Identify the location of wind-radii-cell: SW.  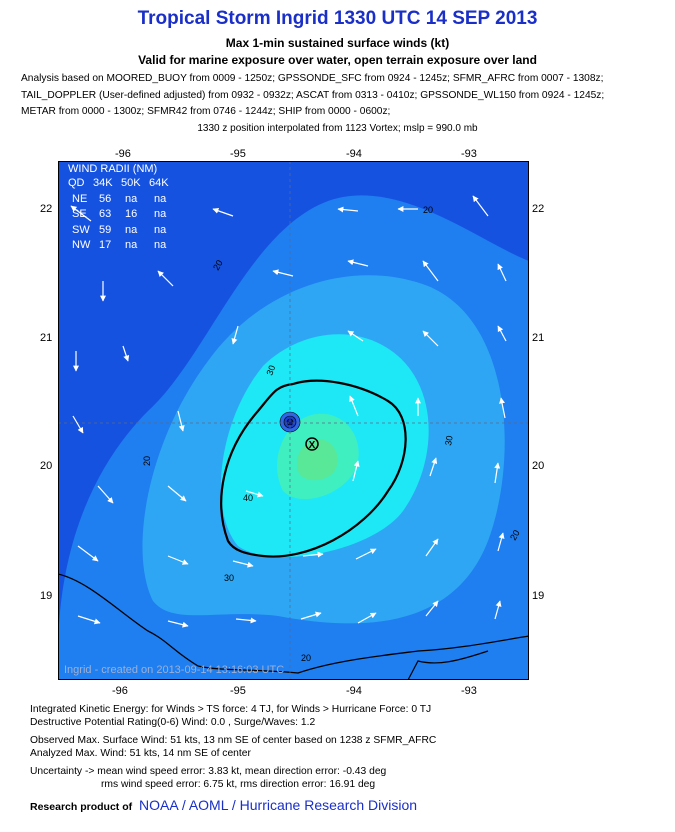
(81, 230).